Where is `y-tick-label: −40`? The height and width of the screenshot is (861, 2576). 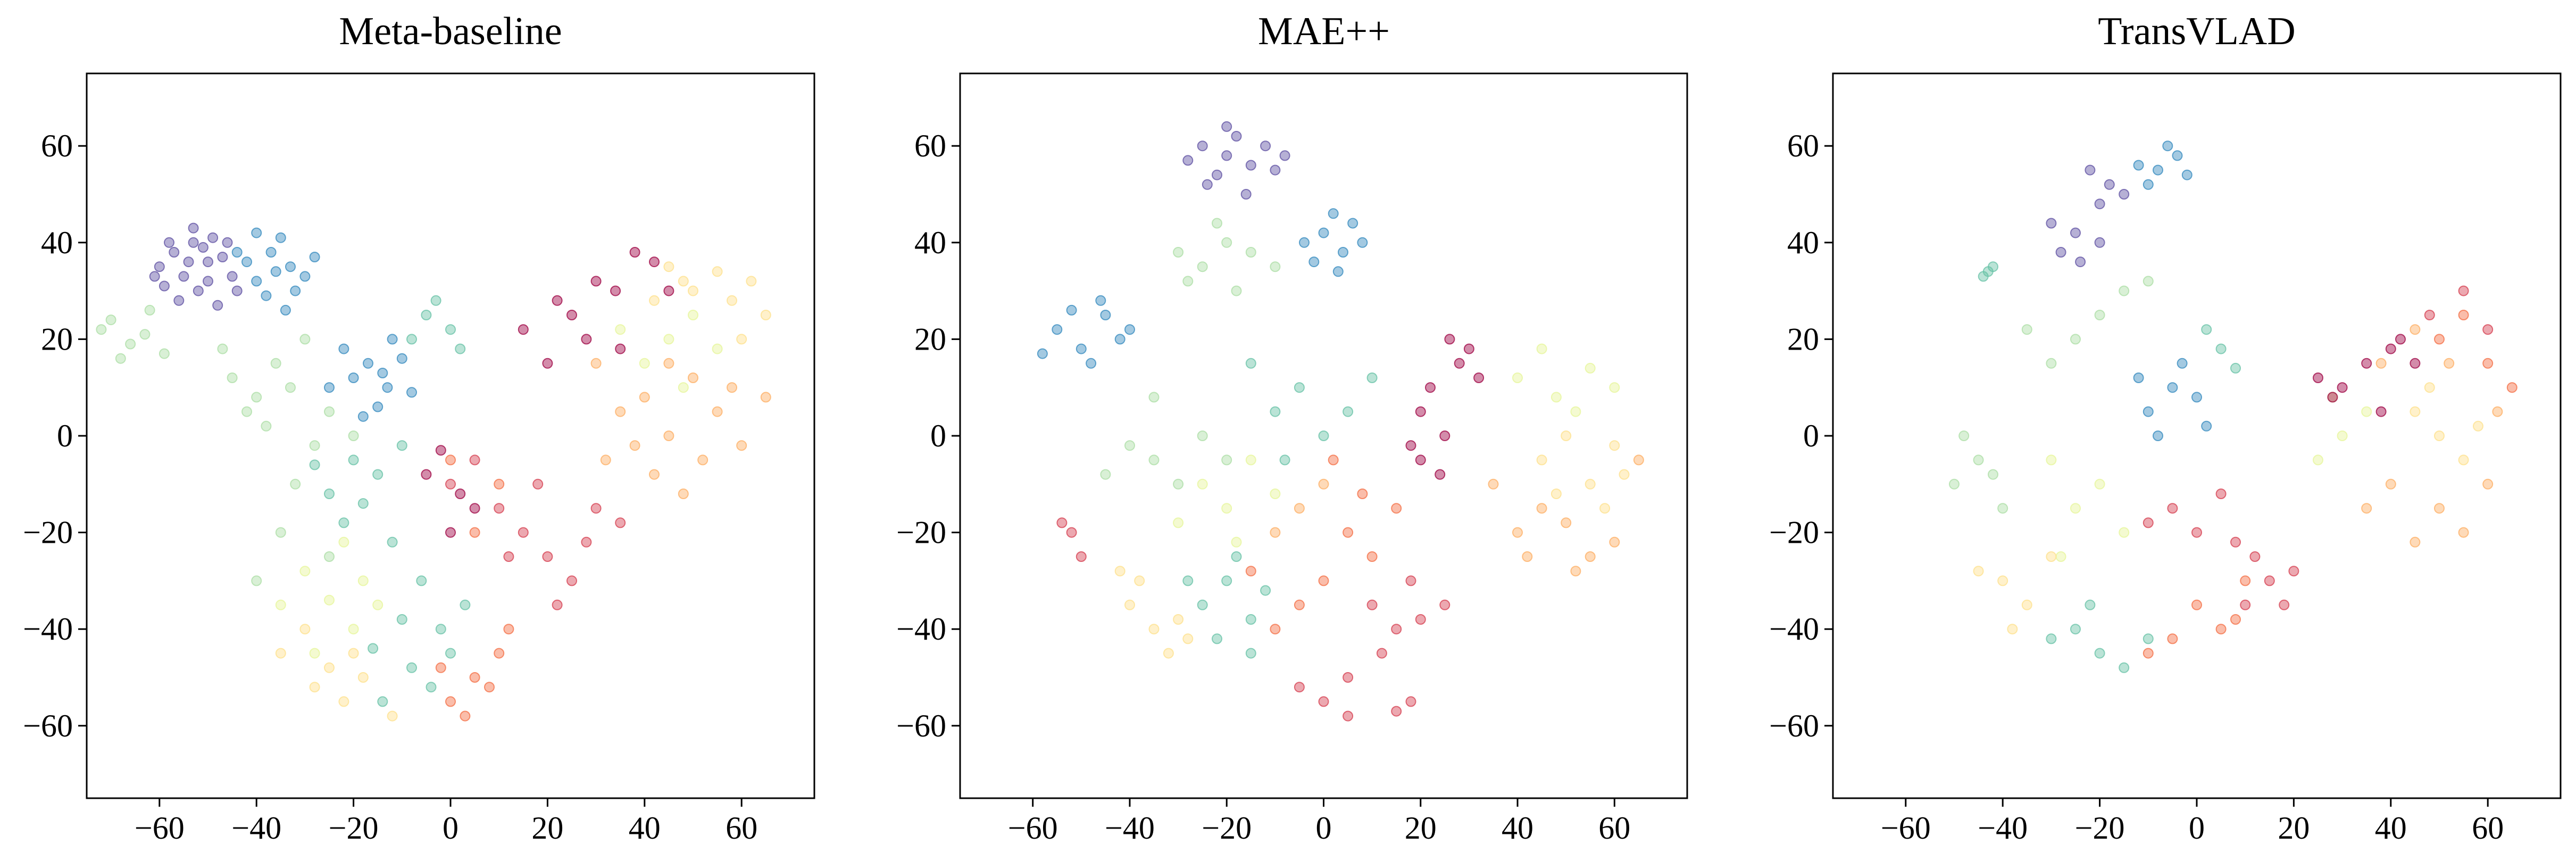 y-tick-label: −40 is located at coordinates (921, 629).